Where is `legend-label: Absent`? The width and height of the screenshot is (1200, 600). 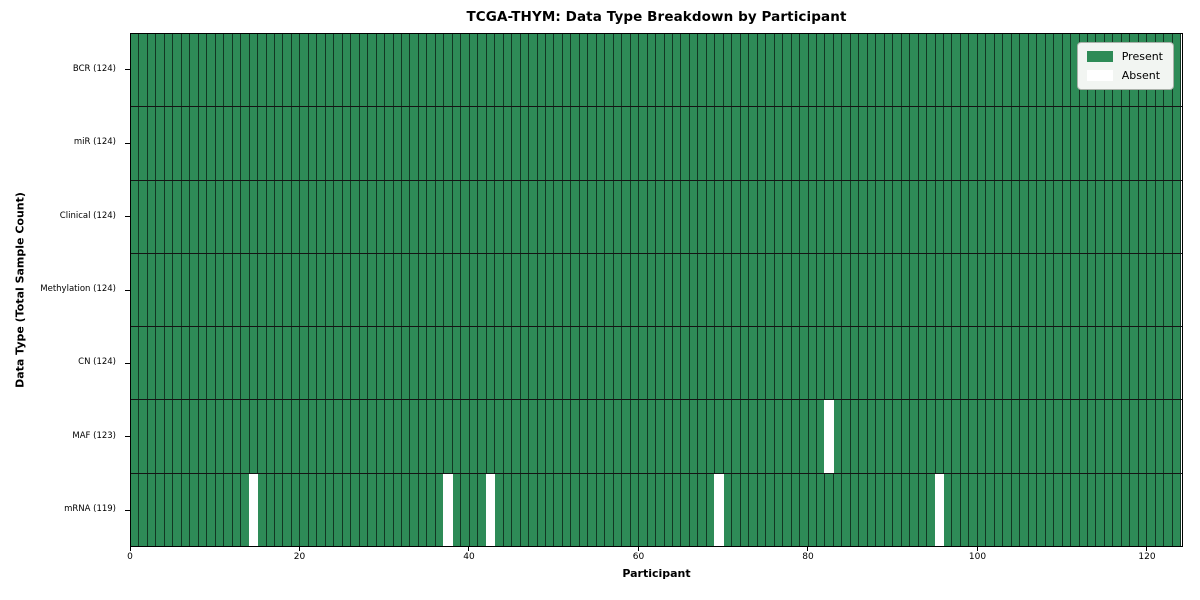
legend-label: Absent is located at coordinates (1141, 75).